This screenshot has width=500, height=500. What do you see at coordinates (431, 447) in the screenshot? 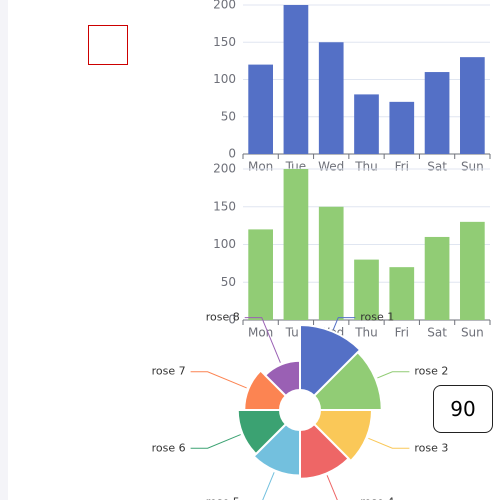
I see `pie-label: rose 3` at bounding box center [431, 447].